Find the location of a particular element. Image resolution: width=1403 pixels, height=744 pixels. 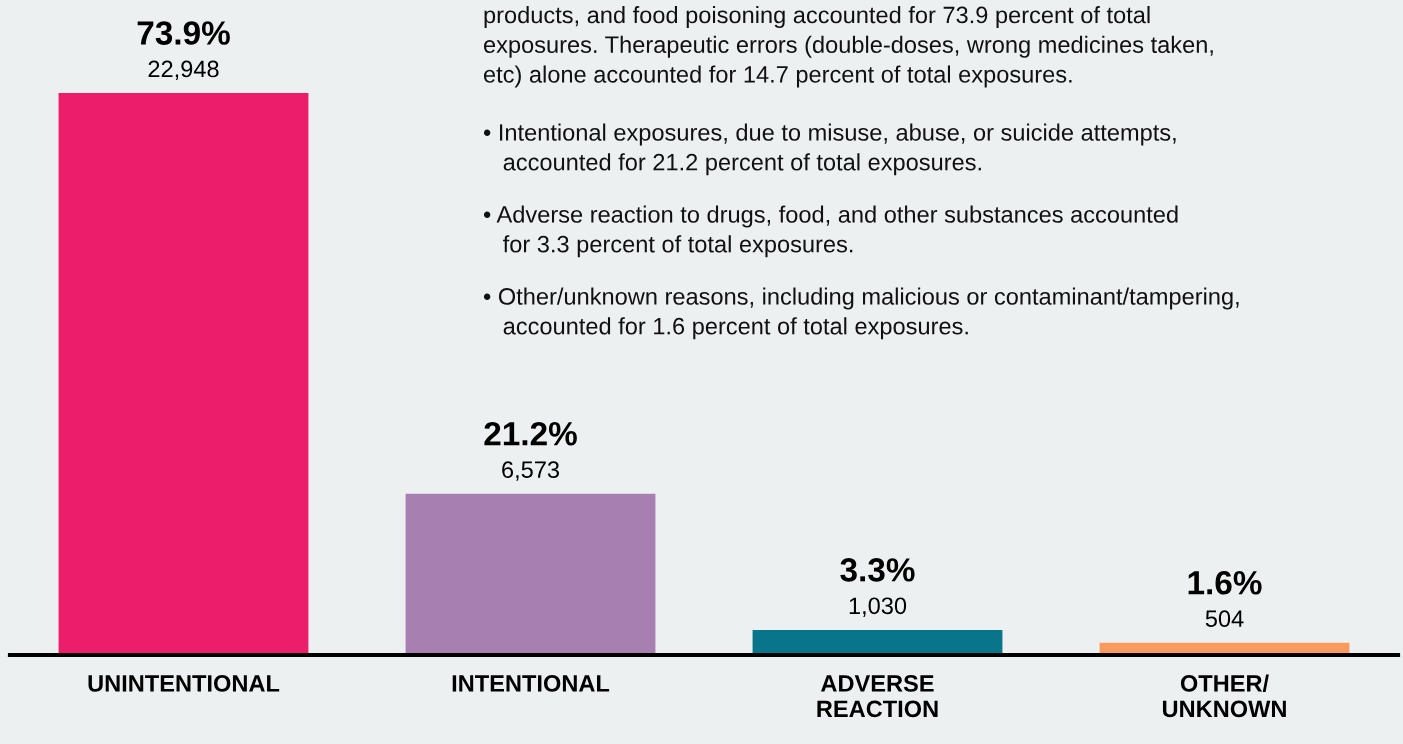

data-label: 1.6% is located at coordinates (1225, 582).